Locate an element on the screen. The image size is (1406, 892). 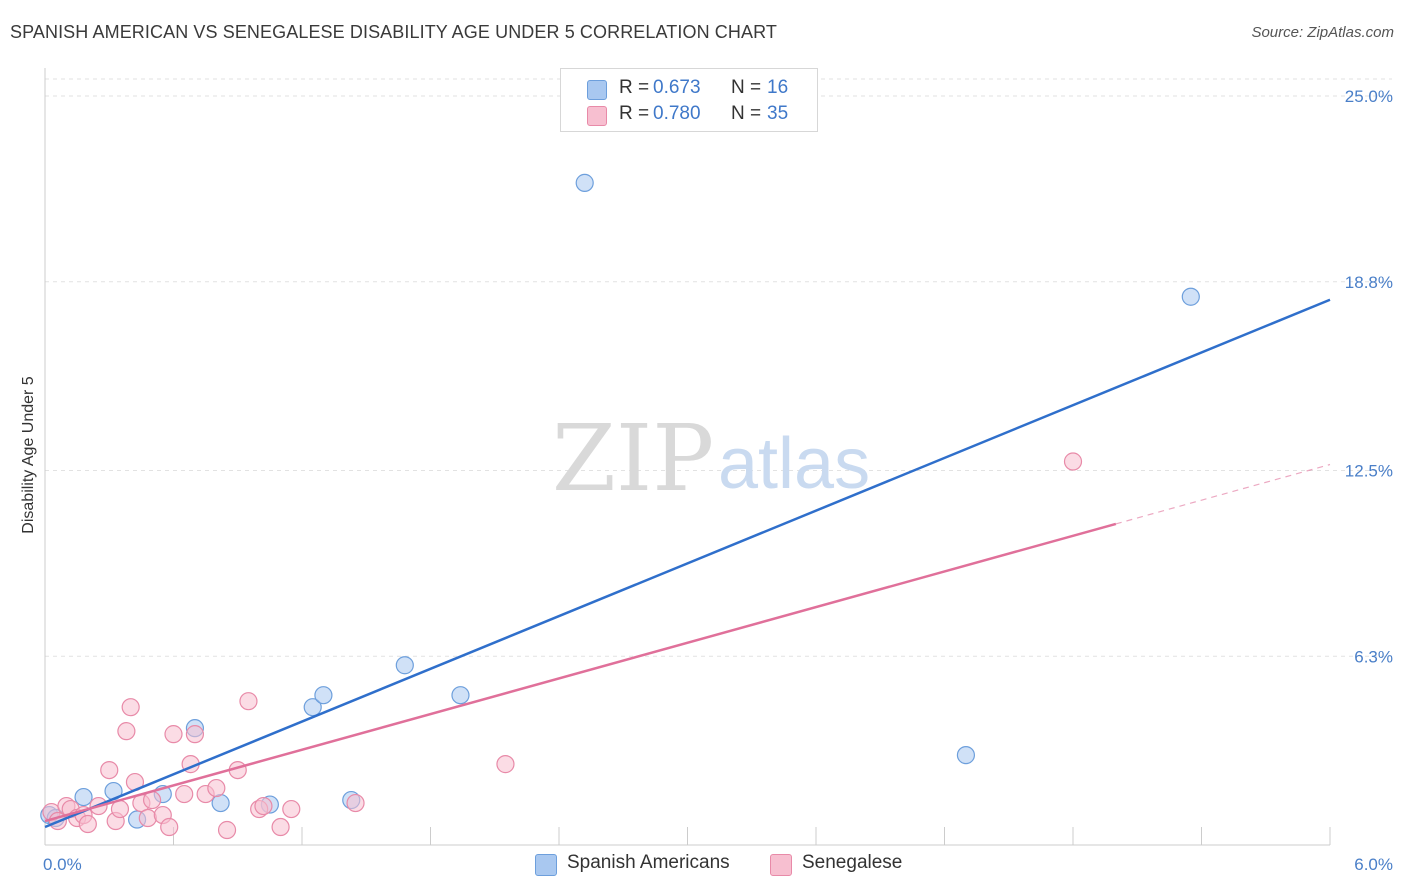
legend-swatch-senegalese is located at coordinates (597, 116).